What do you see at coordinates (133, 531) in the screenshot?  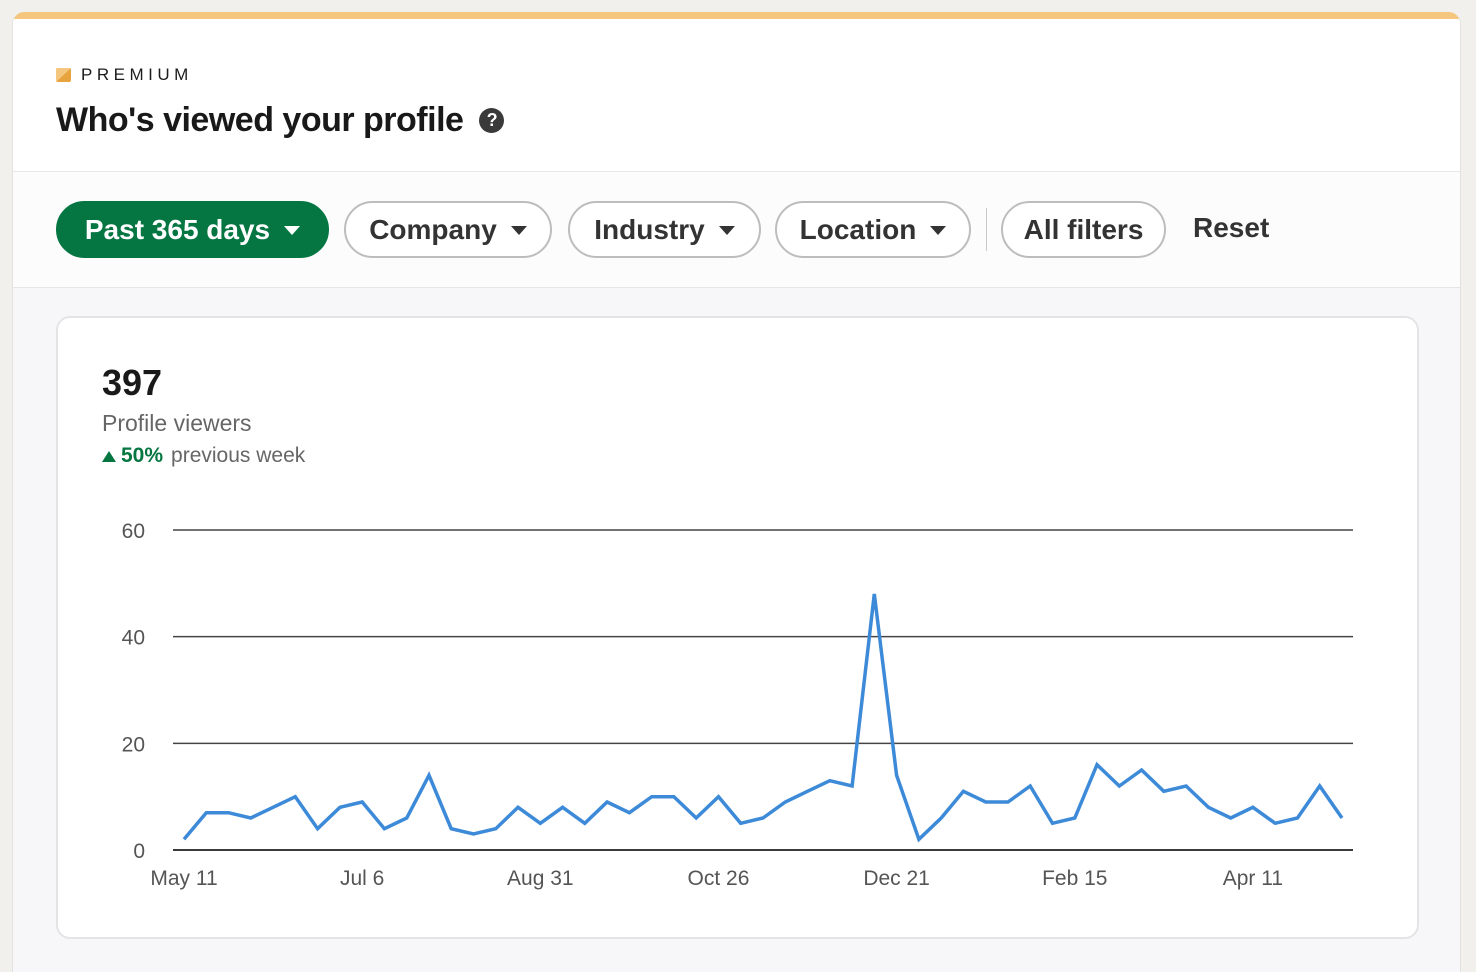 I see `y-axis-tick-label: 60` at bounding box center [133, 531].